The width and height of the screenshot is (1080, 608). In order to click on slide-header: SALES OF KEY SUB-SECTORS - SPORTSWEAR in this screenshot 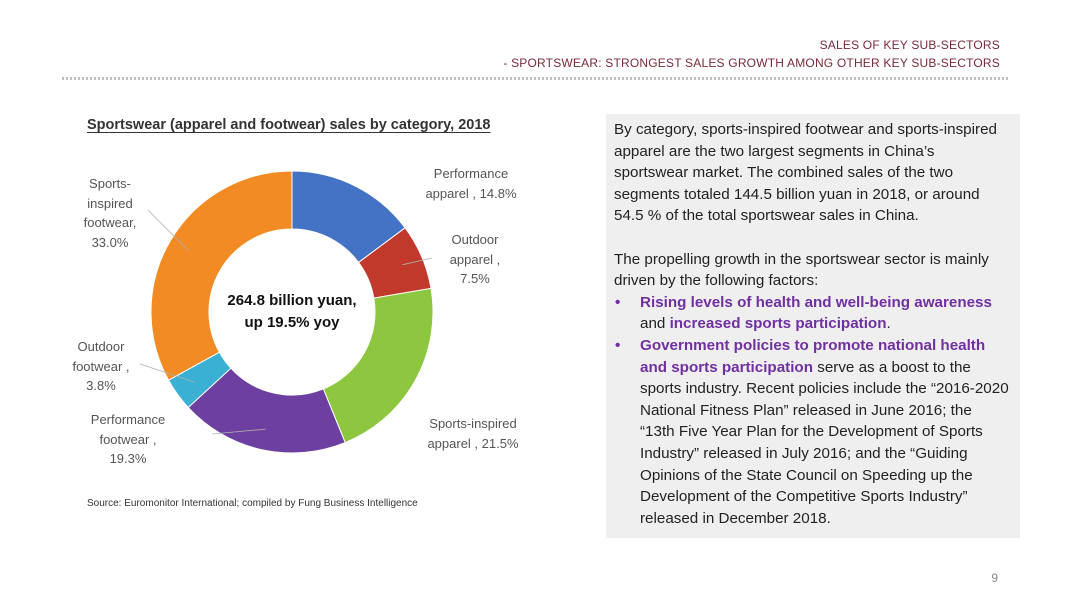, I will do `click(751, 54)`.